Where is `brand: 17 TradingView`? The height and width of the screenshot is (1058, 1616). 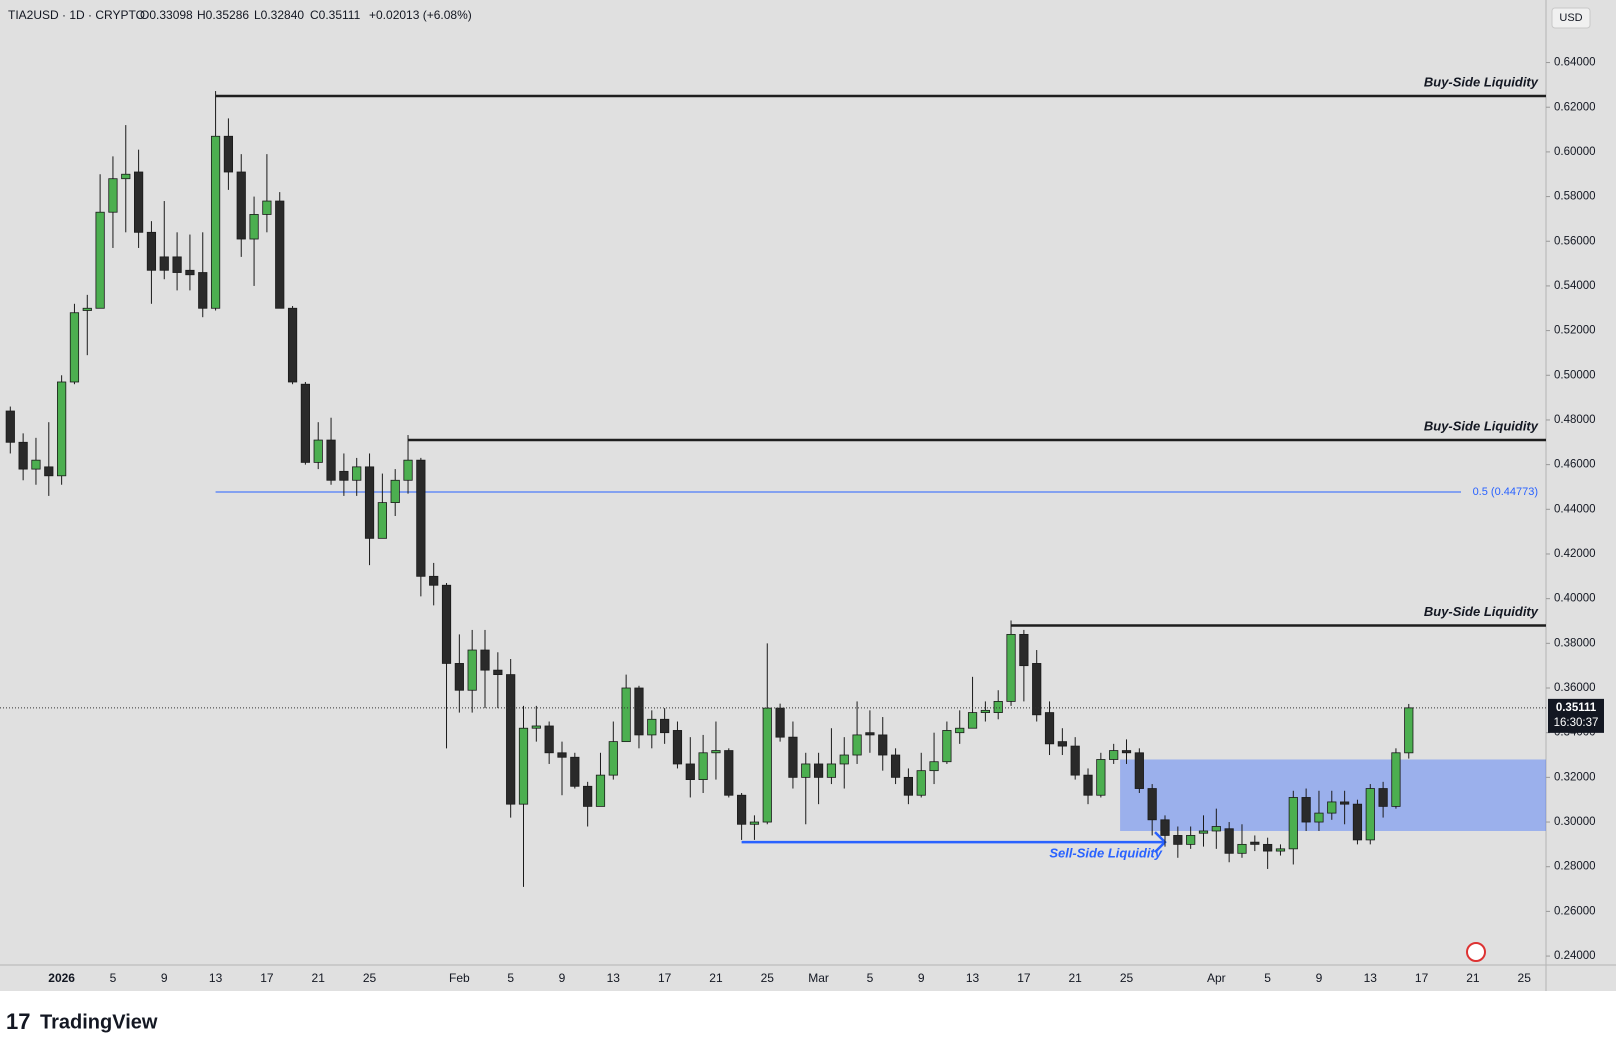 brand: 17 TradingView is located at coordinates (82, 1021).